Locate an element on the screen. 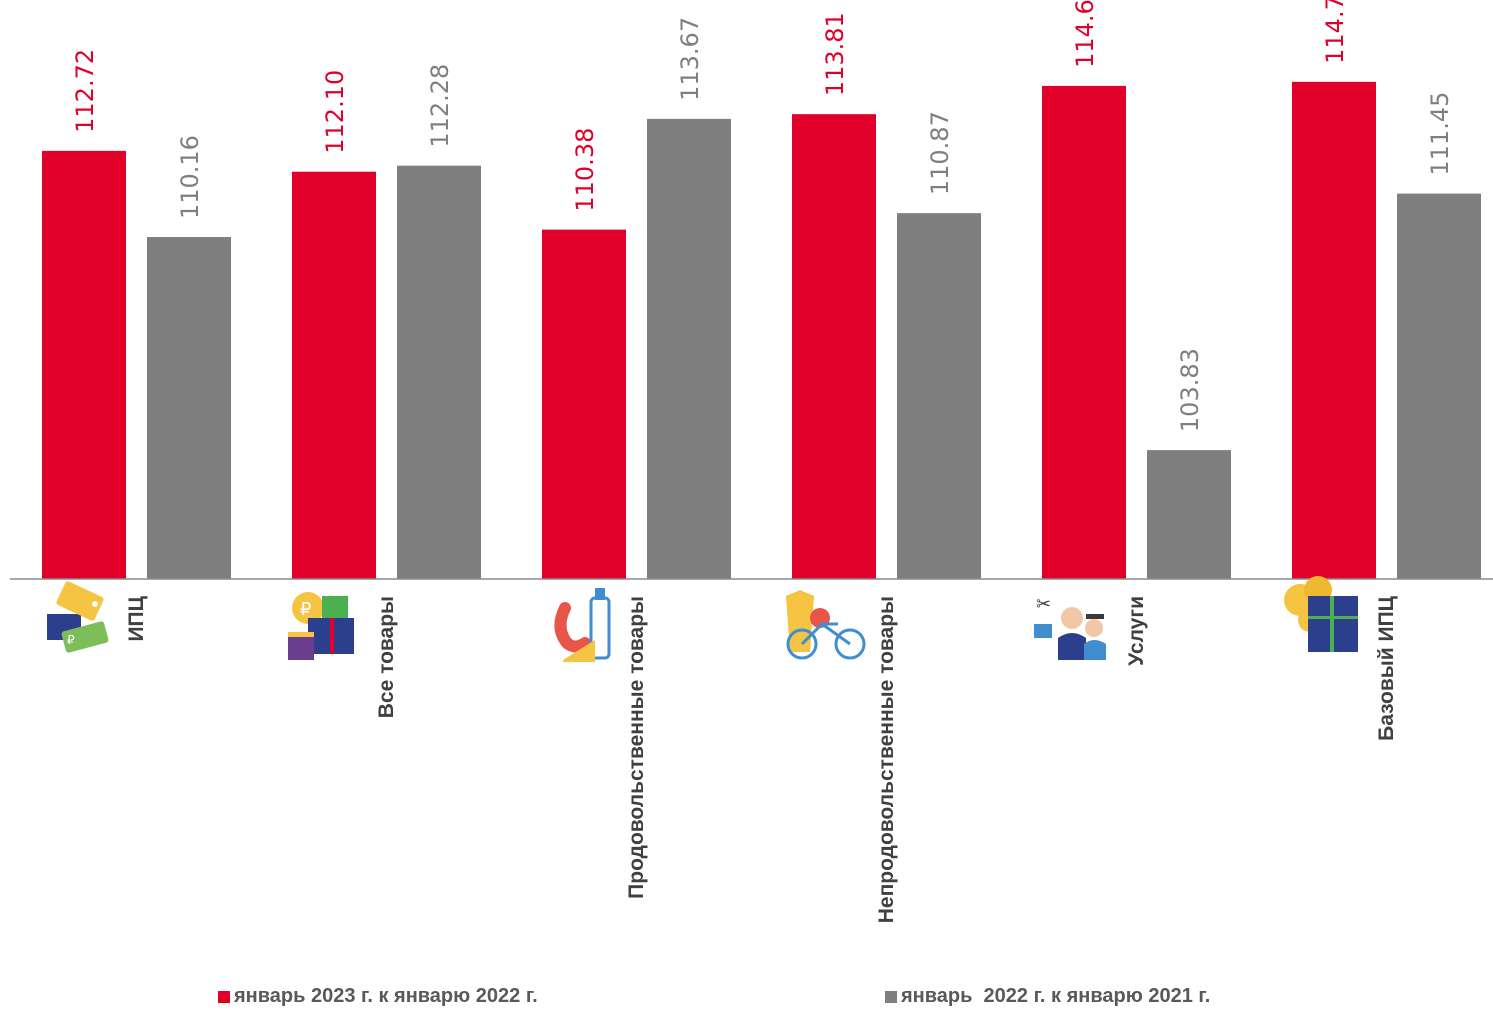 This screenshot has width=1493, height=1010. category-label-4: Непродовольственные товары is located at coordinates (886, 759).